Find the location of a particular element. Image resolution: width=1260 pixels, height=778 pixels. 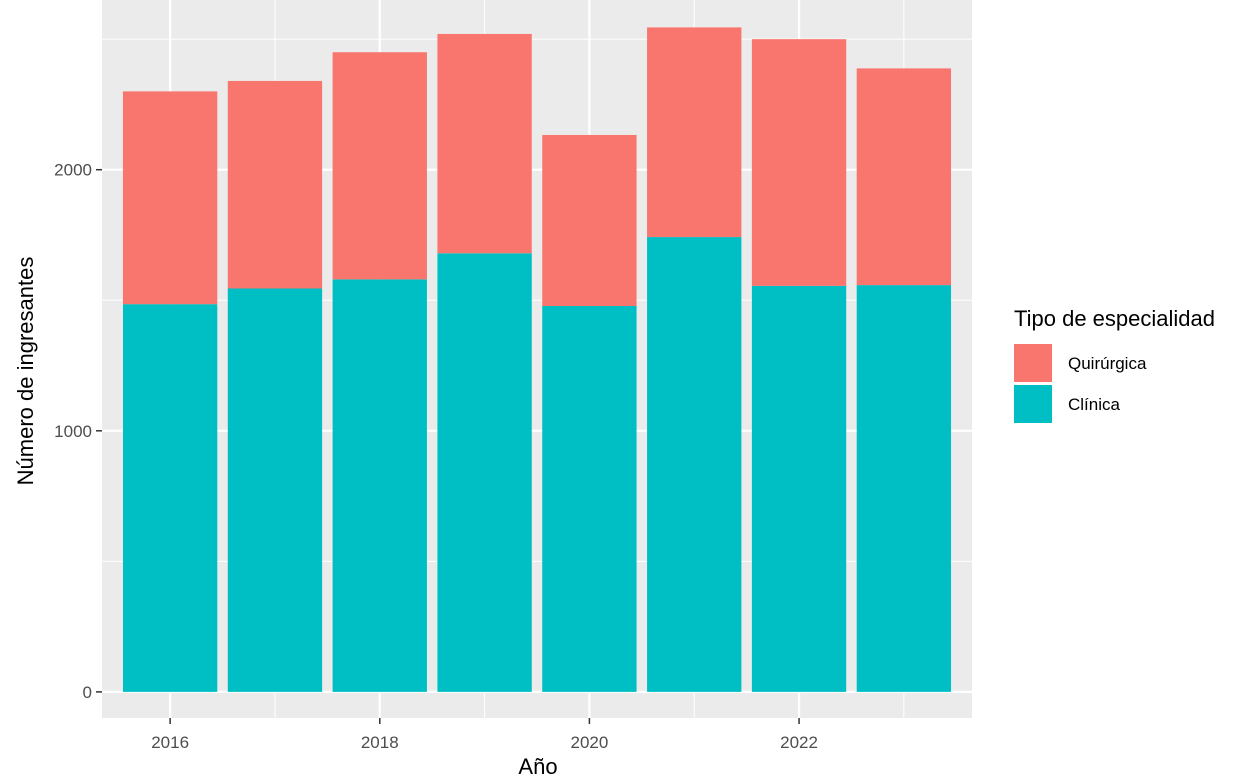

legend-title: Tipo de especialidad is located at coordinates (1114, 318).